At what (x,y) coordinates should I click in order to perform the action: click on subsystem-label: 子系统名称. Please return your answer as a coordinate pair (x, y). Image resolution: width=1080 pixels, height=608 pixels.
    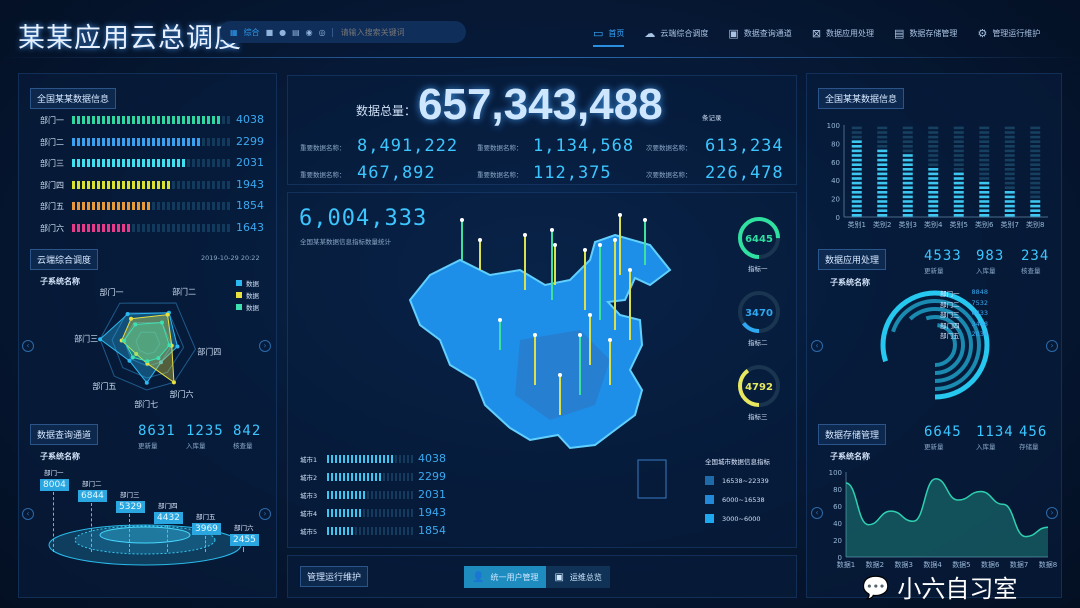
    Looking at the image, I should click on (850, 282).